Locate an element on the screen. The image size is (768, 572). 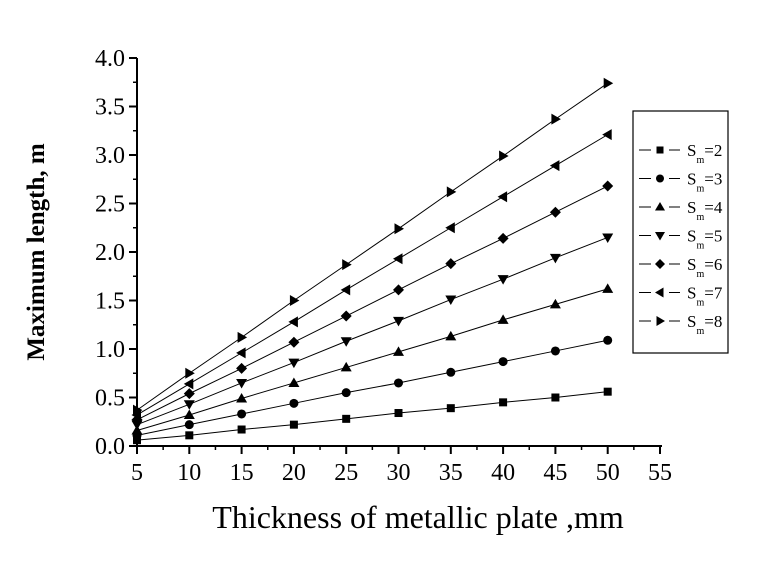
y-tick-label: 0.0 is located at coordinates (110, 447).